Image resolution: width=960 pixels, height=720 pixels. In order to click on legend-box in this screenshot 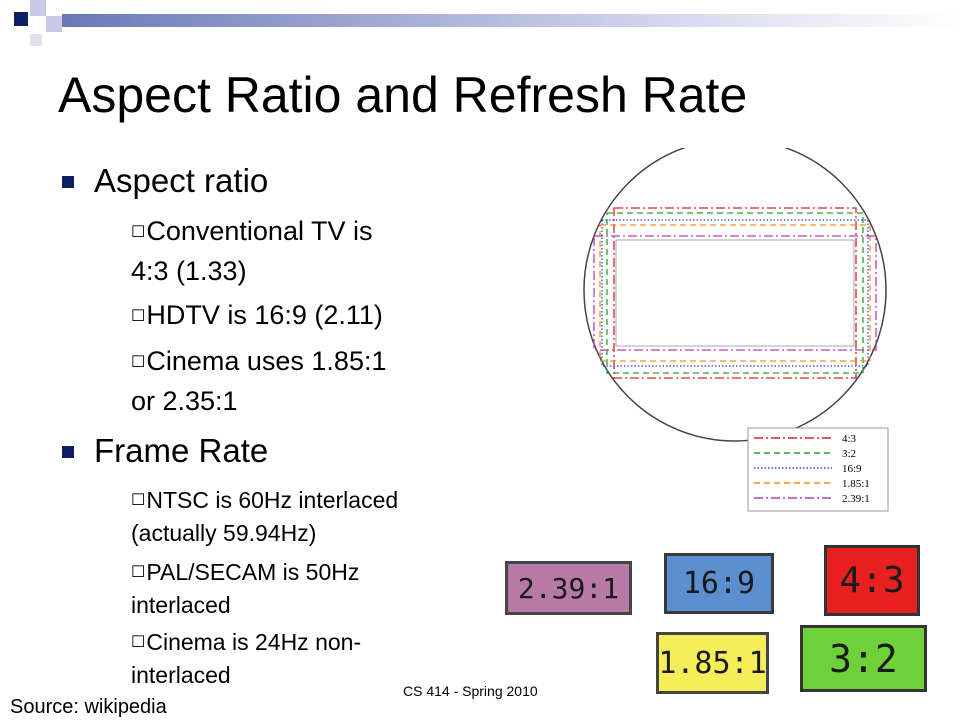, I will do `click(818, 469)`.